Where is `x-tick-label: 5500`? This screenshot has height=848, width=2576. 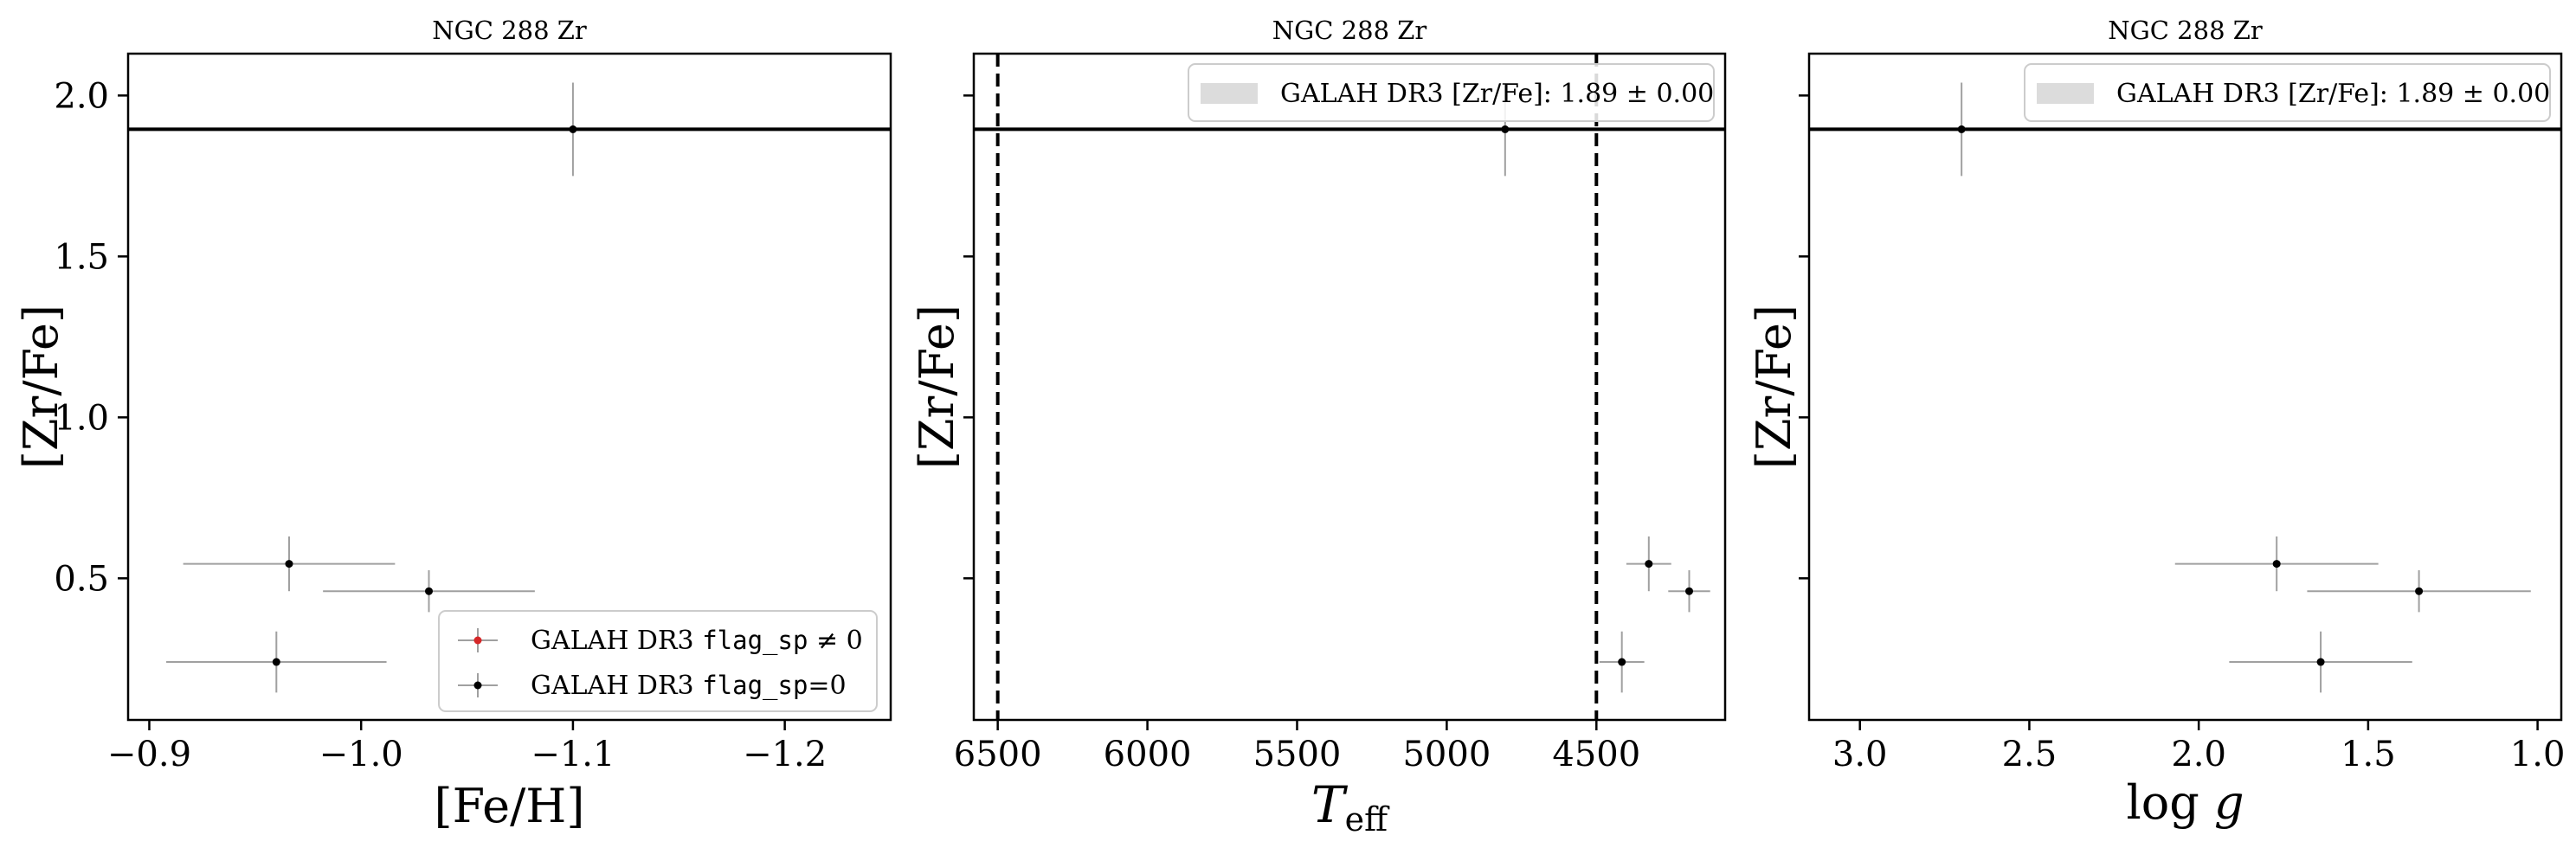
x-tick-label: 5500 is located at coordinates (1297, 754).